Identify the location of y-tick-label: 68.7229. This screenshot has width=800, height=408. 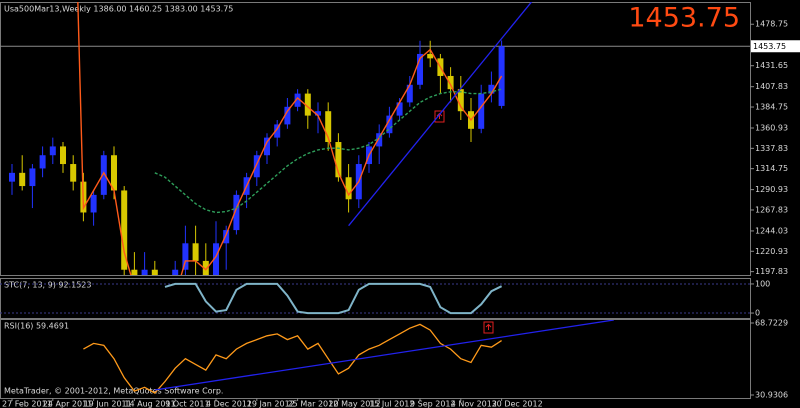
(771, 323).